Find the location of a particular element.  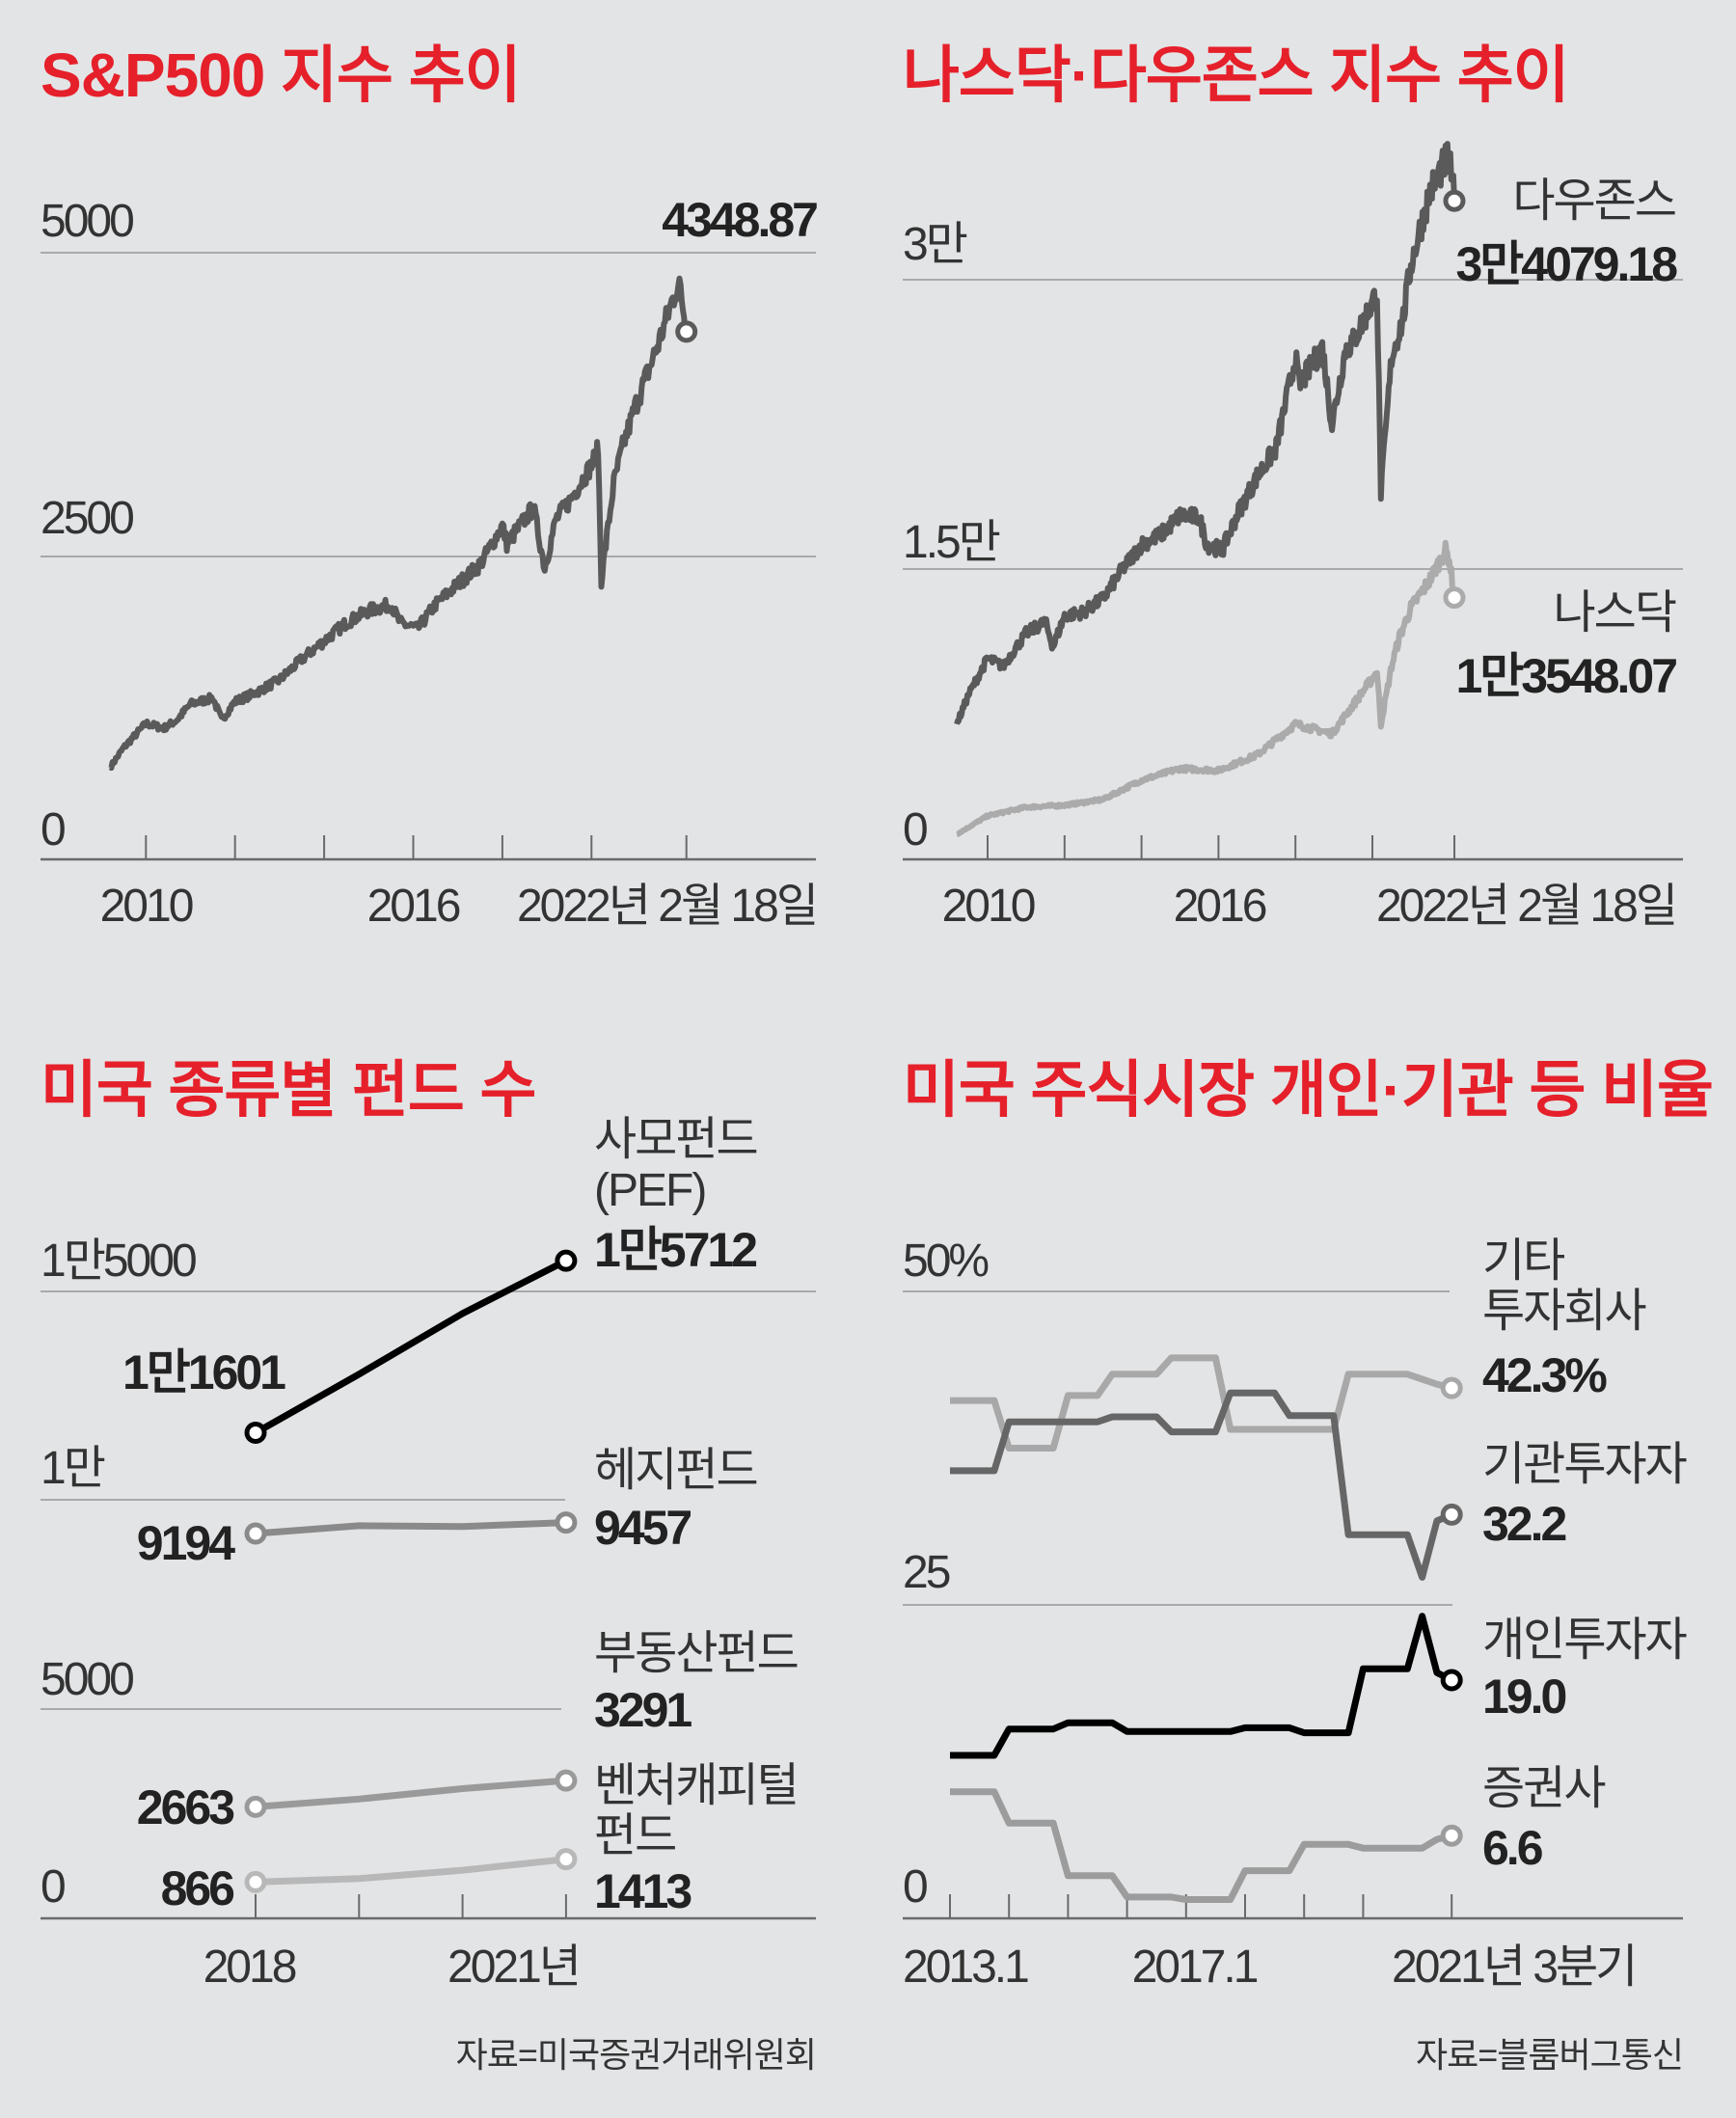

individual-line is located at coordinates (1201, 1686).